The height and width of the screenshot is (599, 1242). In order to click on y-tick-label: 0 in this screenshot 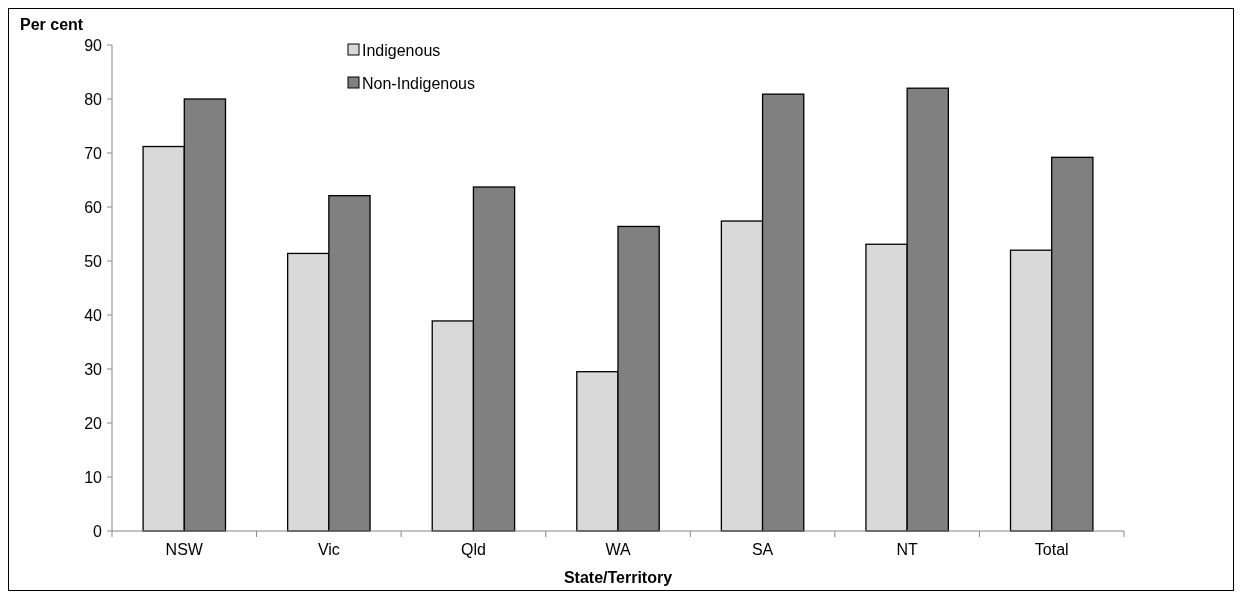, I will do `click(98, 531)`.